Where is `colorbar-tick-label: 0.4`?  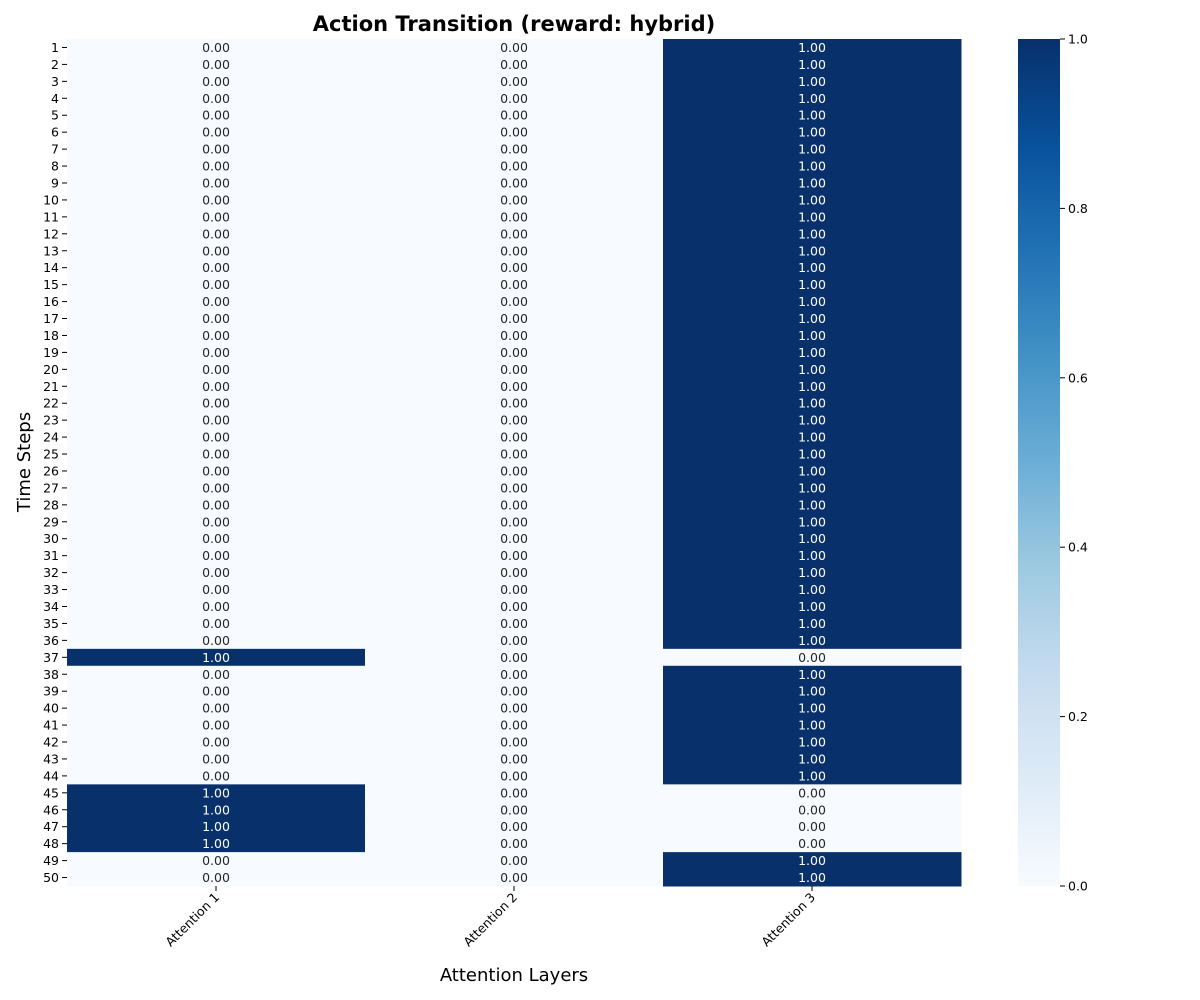
colorbar-tick-label: 0.4 is located at coordinates (1078, 547).